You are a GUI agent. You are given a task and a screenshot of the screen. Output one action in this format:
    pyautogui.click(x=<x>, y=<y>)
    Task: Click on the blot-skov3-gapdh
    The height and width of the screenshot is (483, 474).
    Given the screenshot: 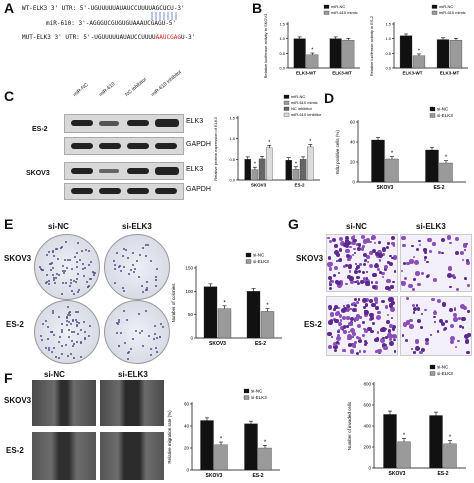 What is the action you would take?
    pyautogui.click(x=124, y=191)
    